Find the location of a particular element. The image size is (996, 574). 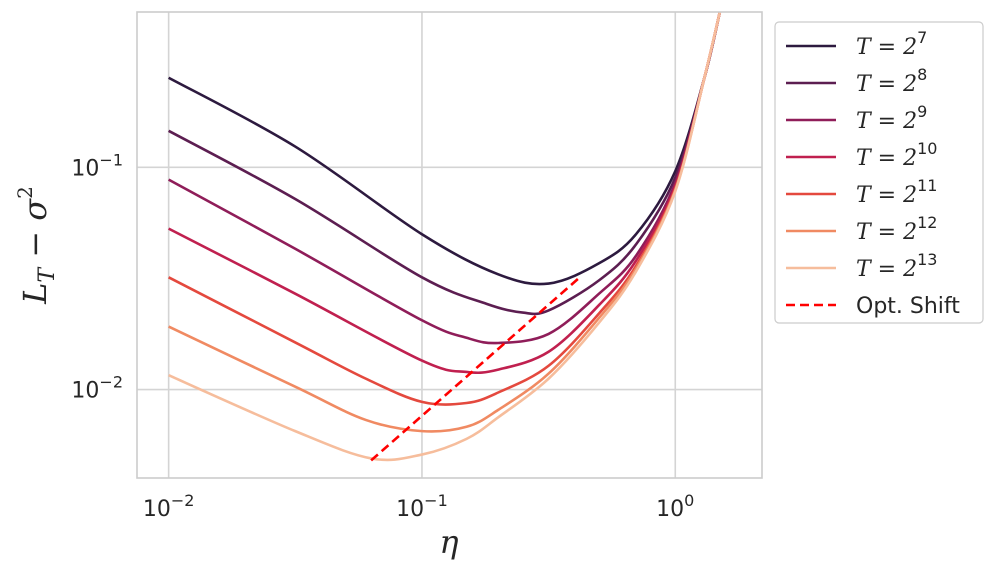

legend-label-0: T = 27 is located at coordinates (891, 44).